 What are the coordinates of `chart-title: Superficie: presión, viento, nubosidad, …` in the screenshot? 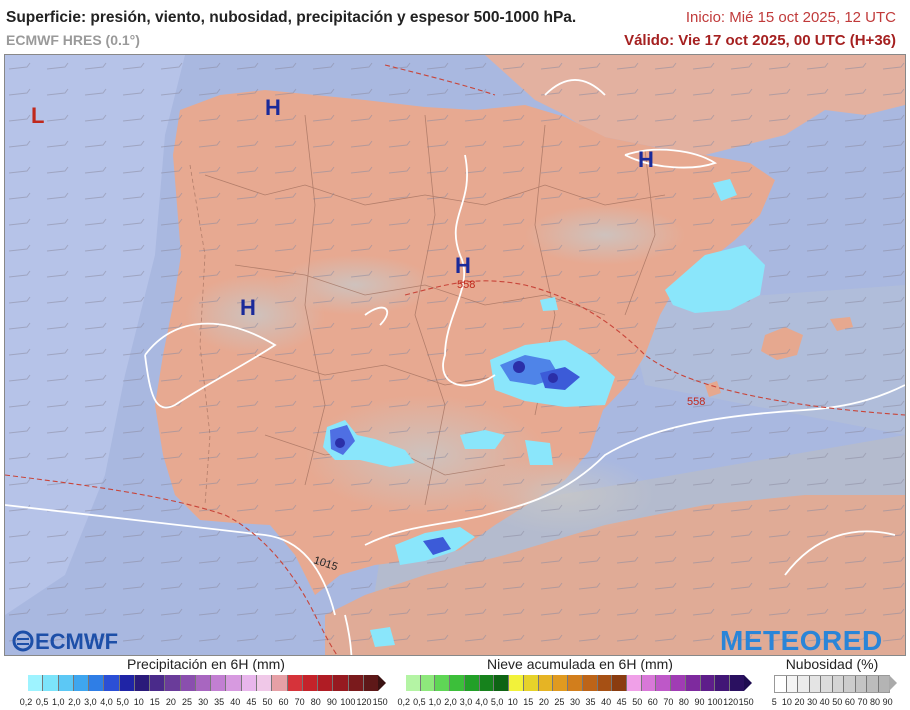 It's located at (291, 17).